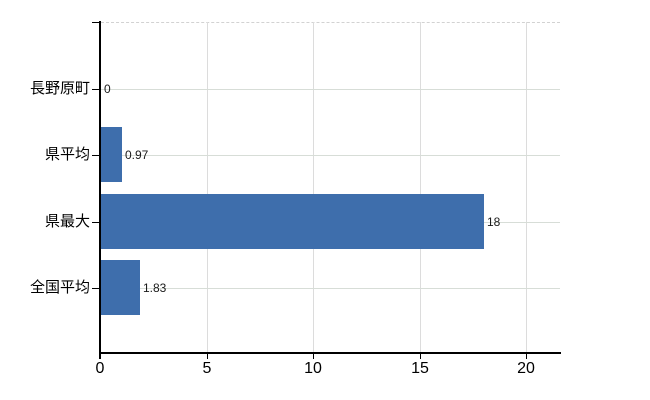 The image size is (650, 400). Describe the element at coordinates (95, 22) in the screenshot. I see `y-axis-top-tick` at that location.